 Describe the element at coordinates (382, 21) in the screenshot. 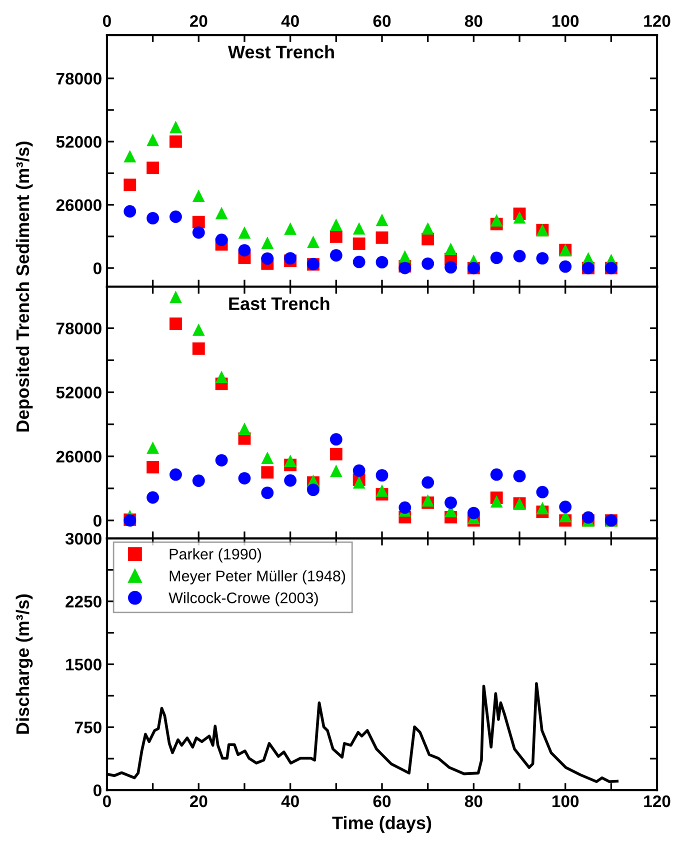

I see `x2-tick-label: 60` at that location.